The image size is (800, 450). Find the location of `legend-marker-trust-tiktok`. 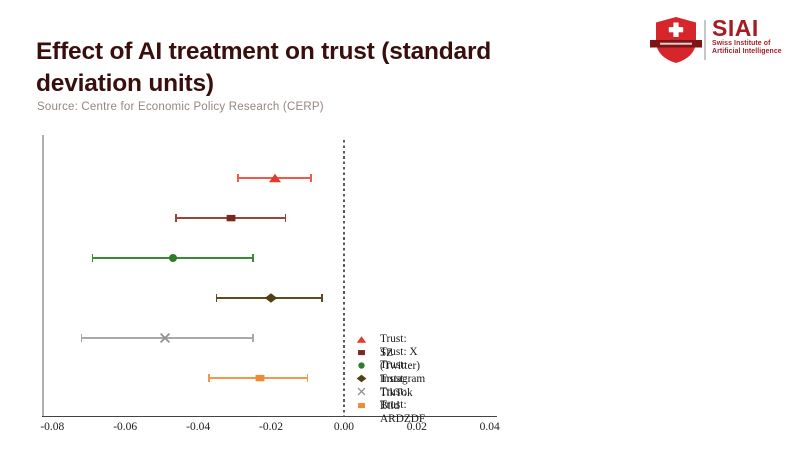

legend-marker-trust-tiktok is located at coordinates (361, 378).